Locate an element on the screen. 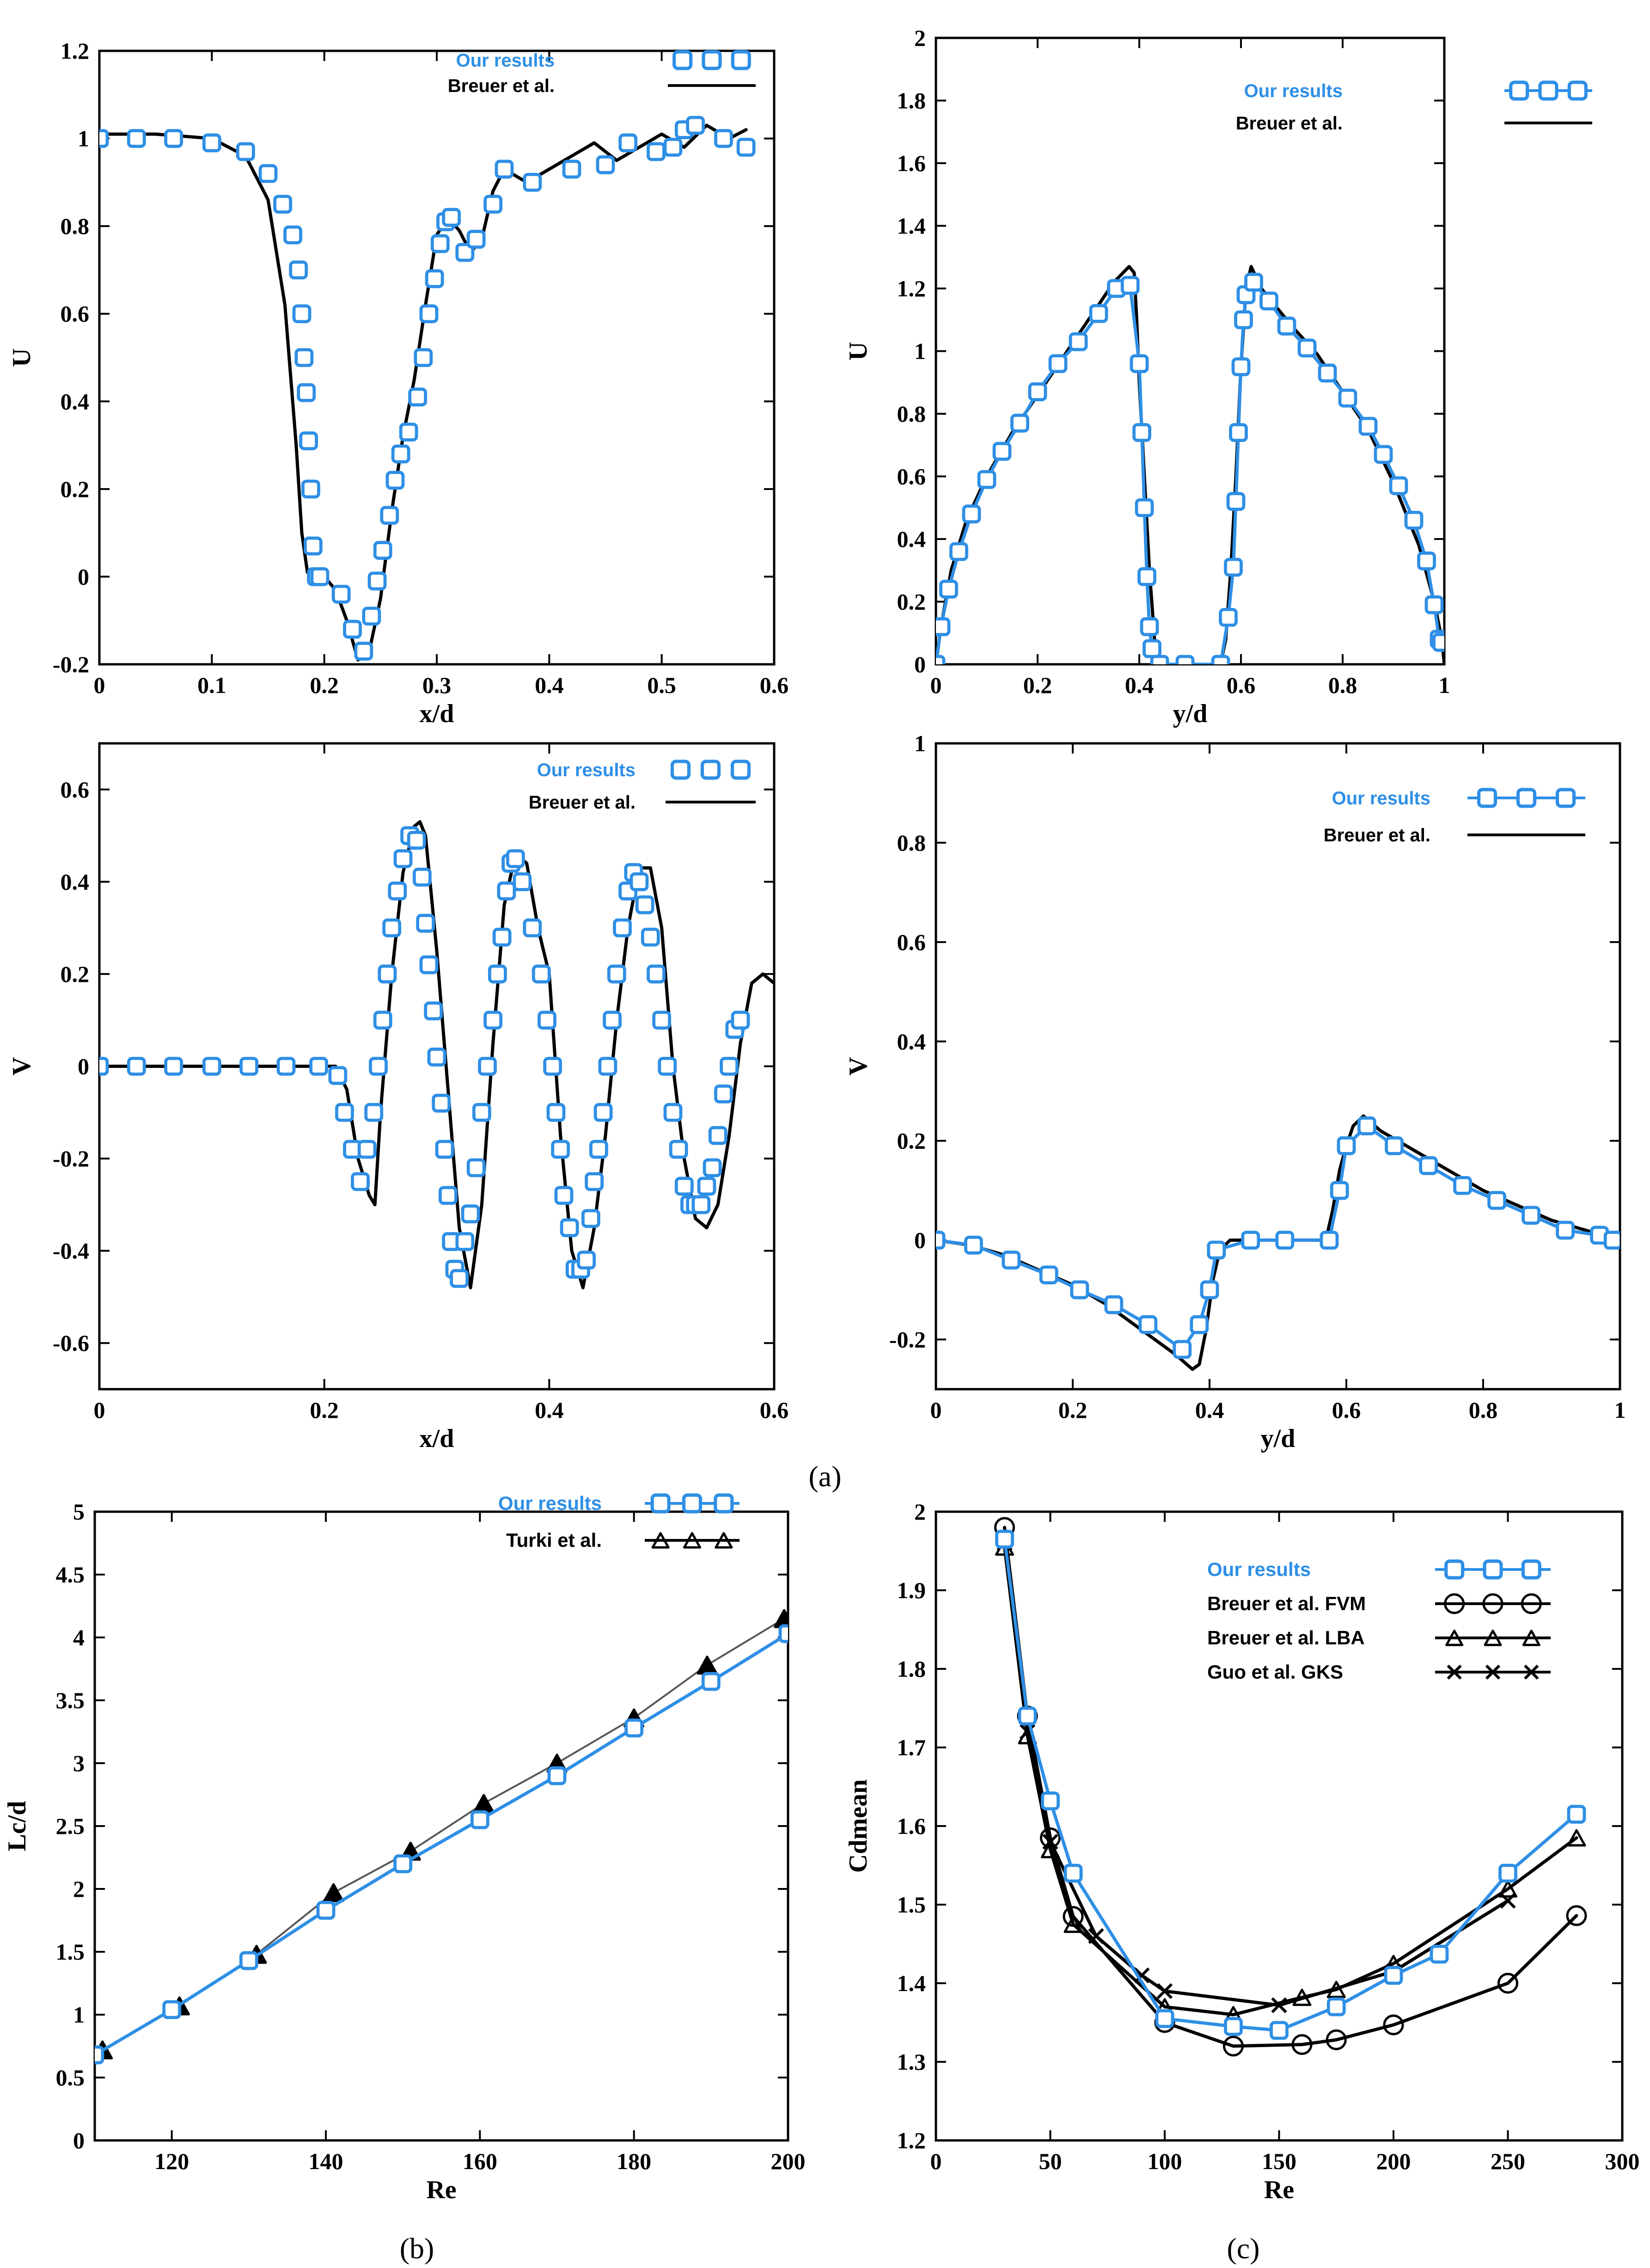 The image size is (1650, 2268). x-tick-label: 100 is located at coordinates (1165, 2161).